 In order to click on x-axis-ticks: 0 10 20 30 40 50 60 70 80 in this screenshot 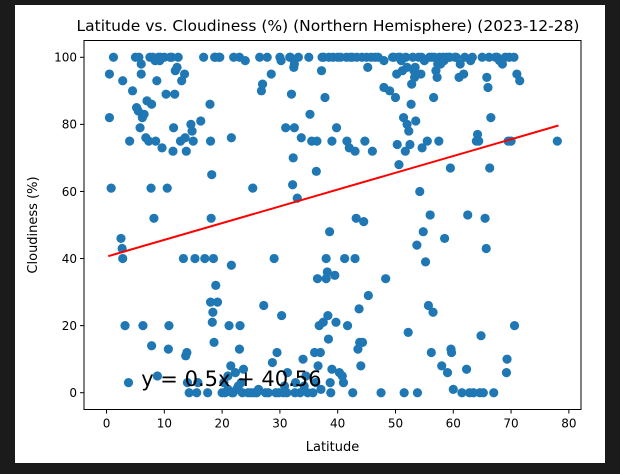, I will do `click(340, 420)`.